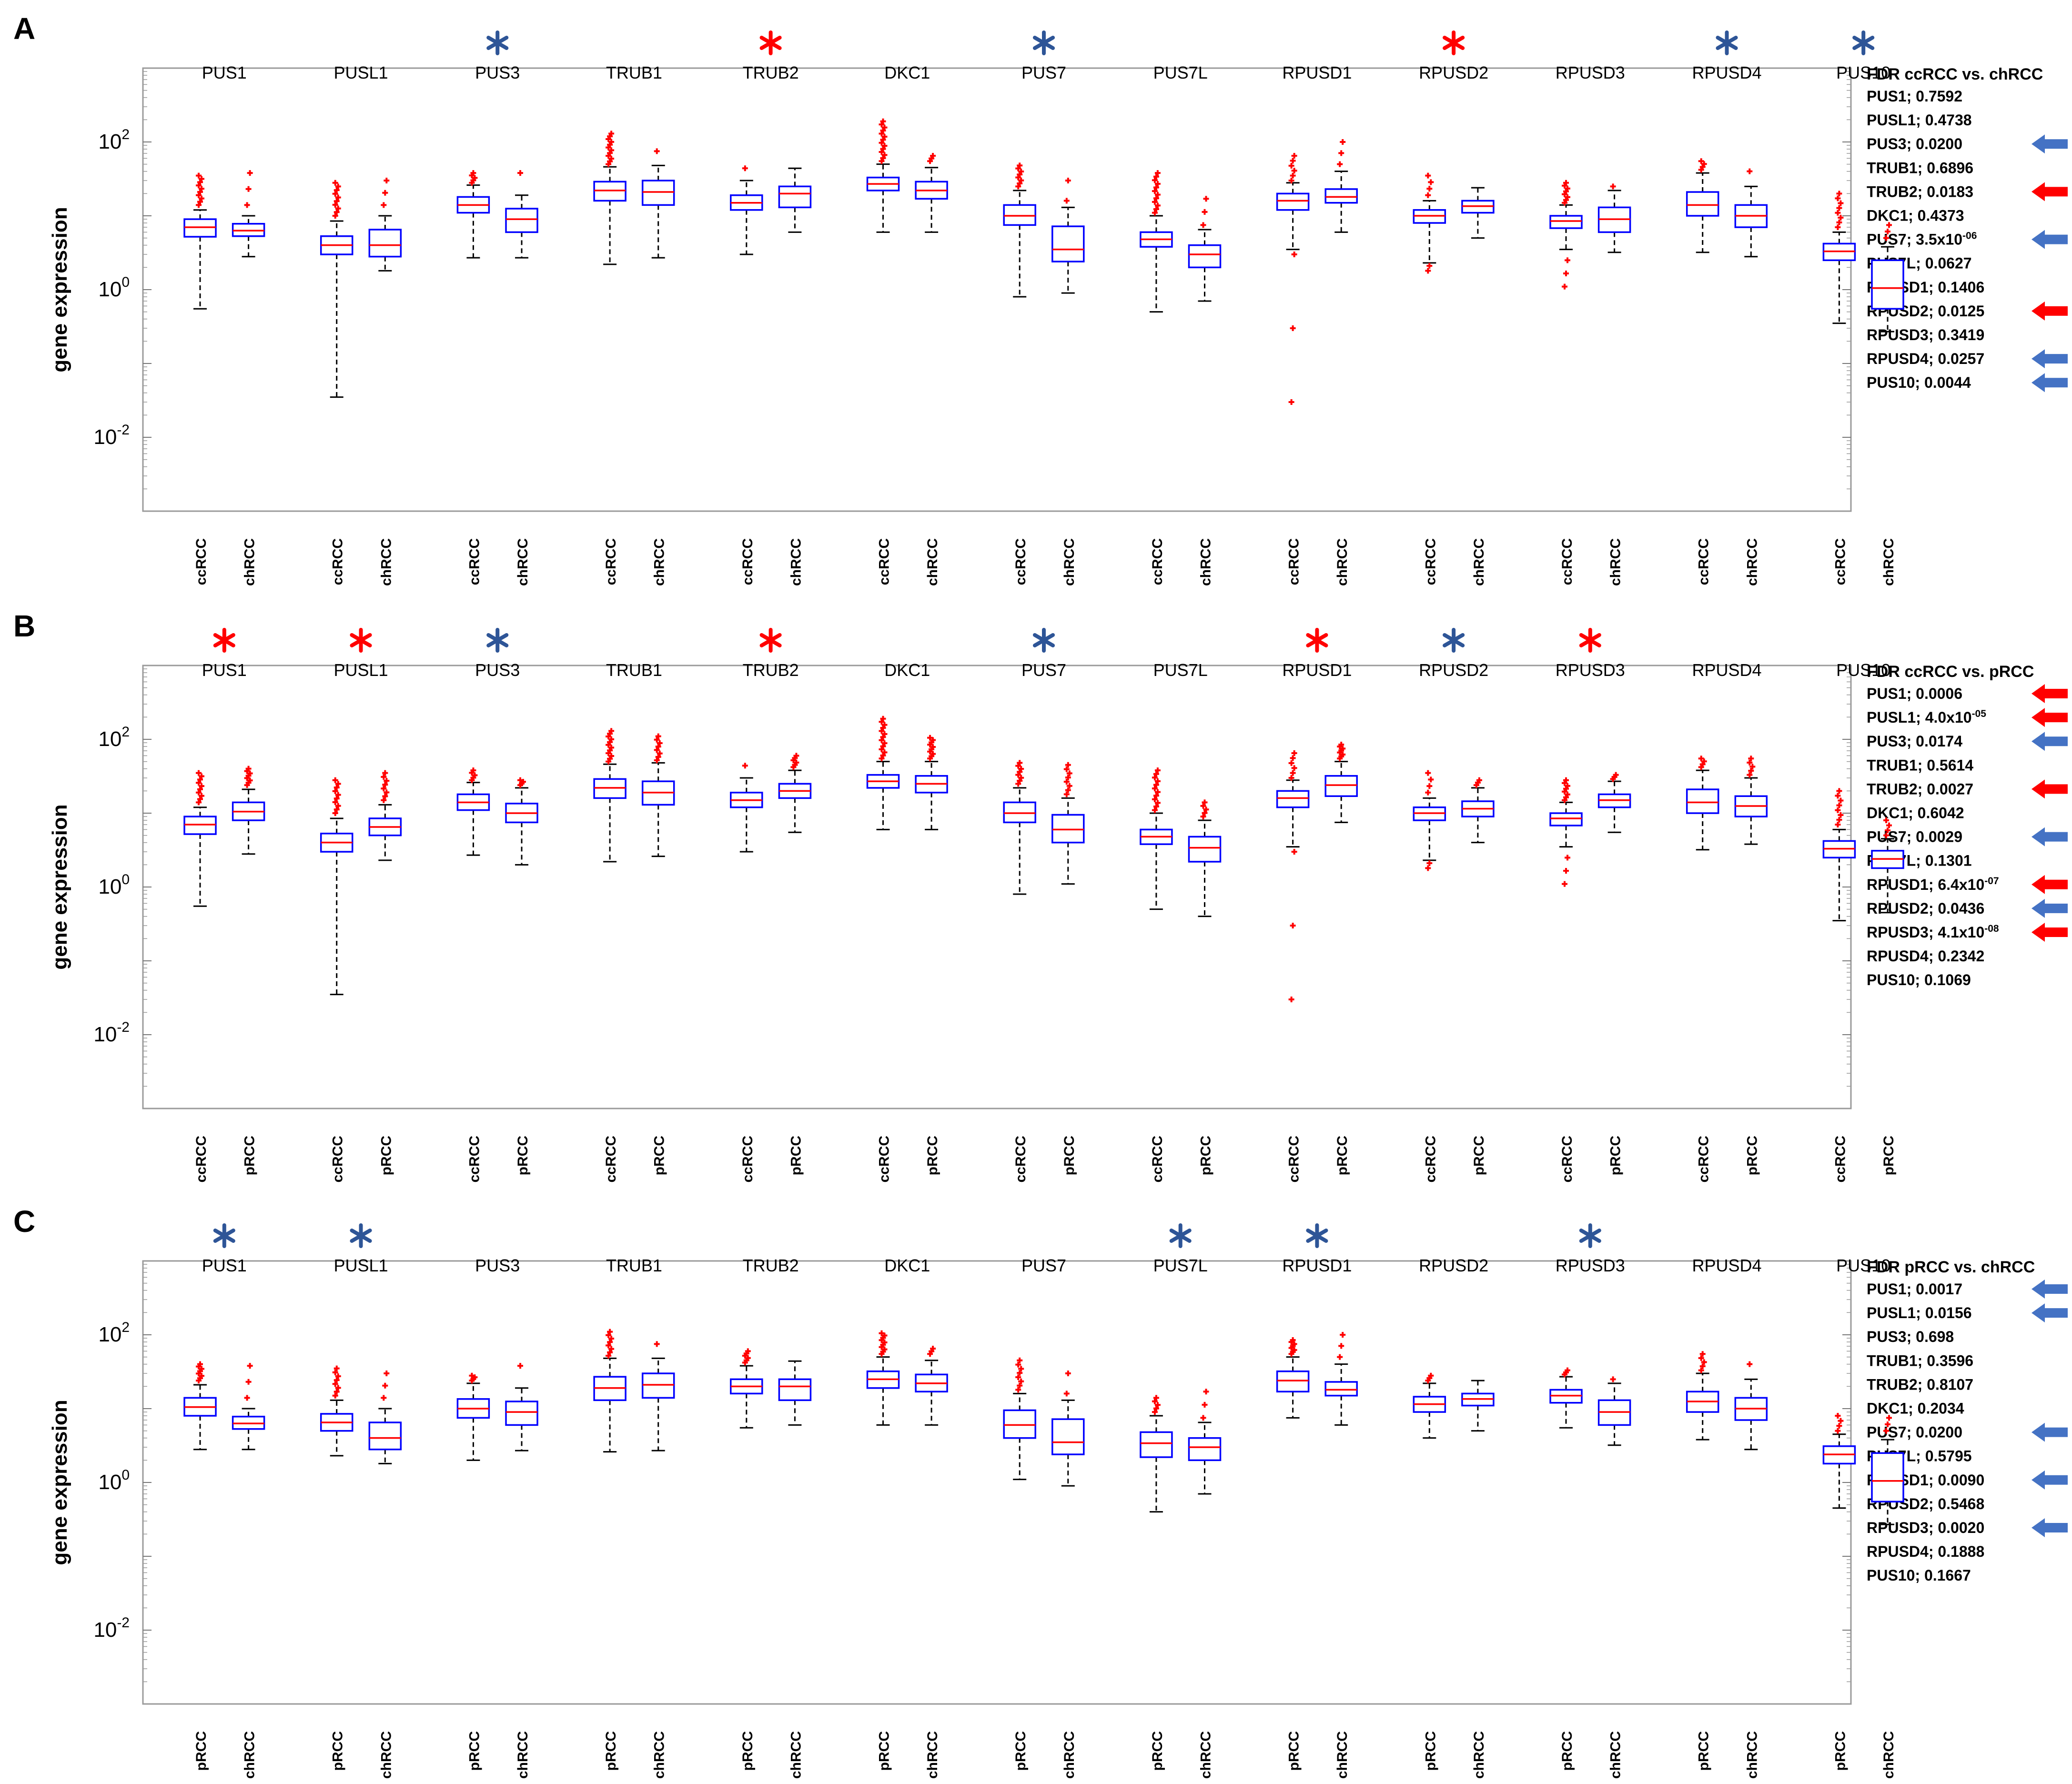  I want to click on fdr-value: DKC1; 0.6042, so click(1915, 813).